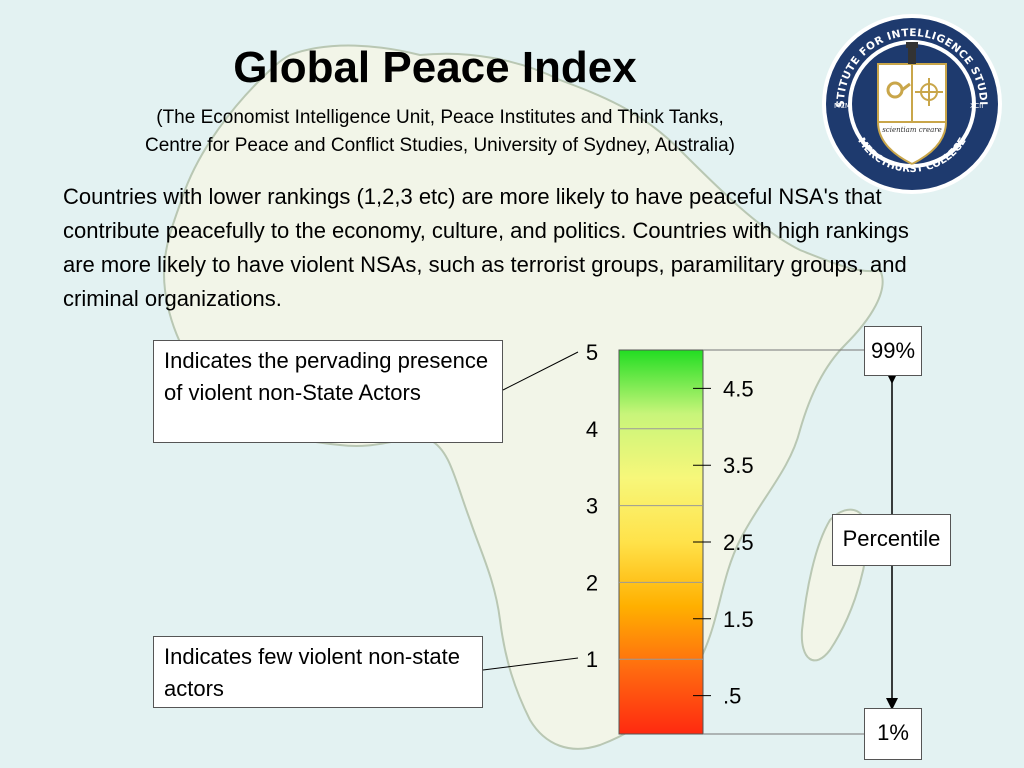 This screenshot has width=1024, height=768. What do you see at coordinates (912, 130) in the screenshot?
I see `seal-motto: scientiam creare` at bounding box center [912, 130].